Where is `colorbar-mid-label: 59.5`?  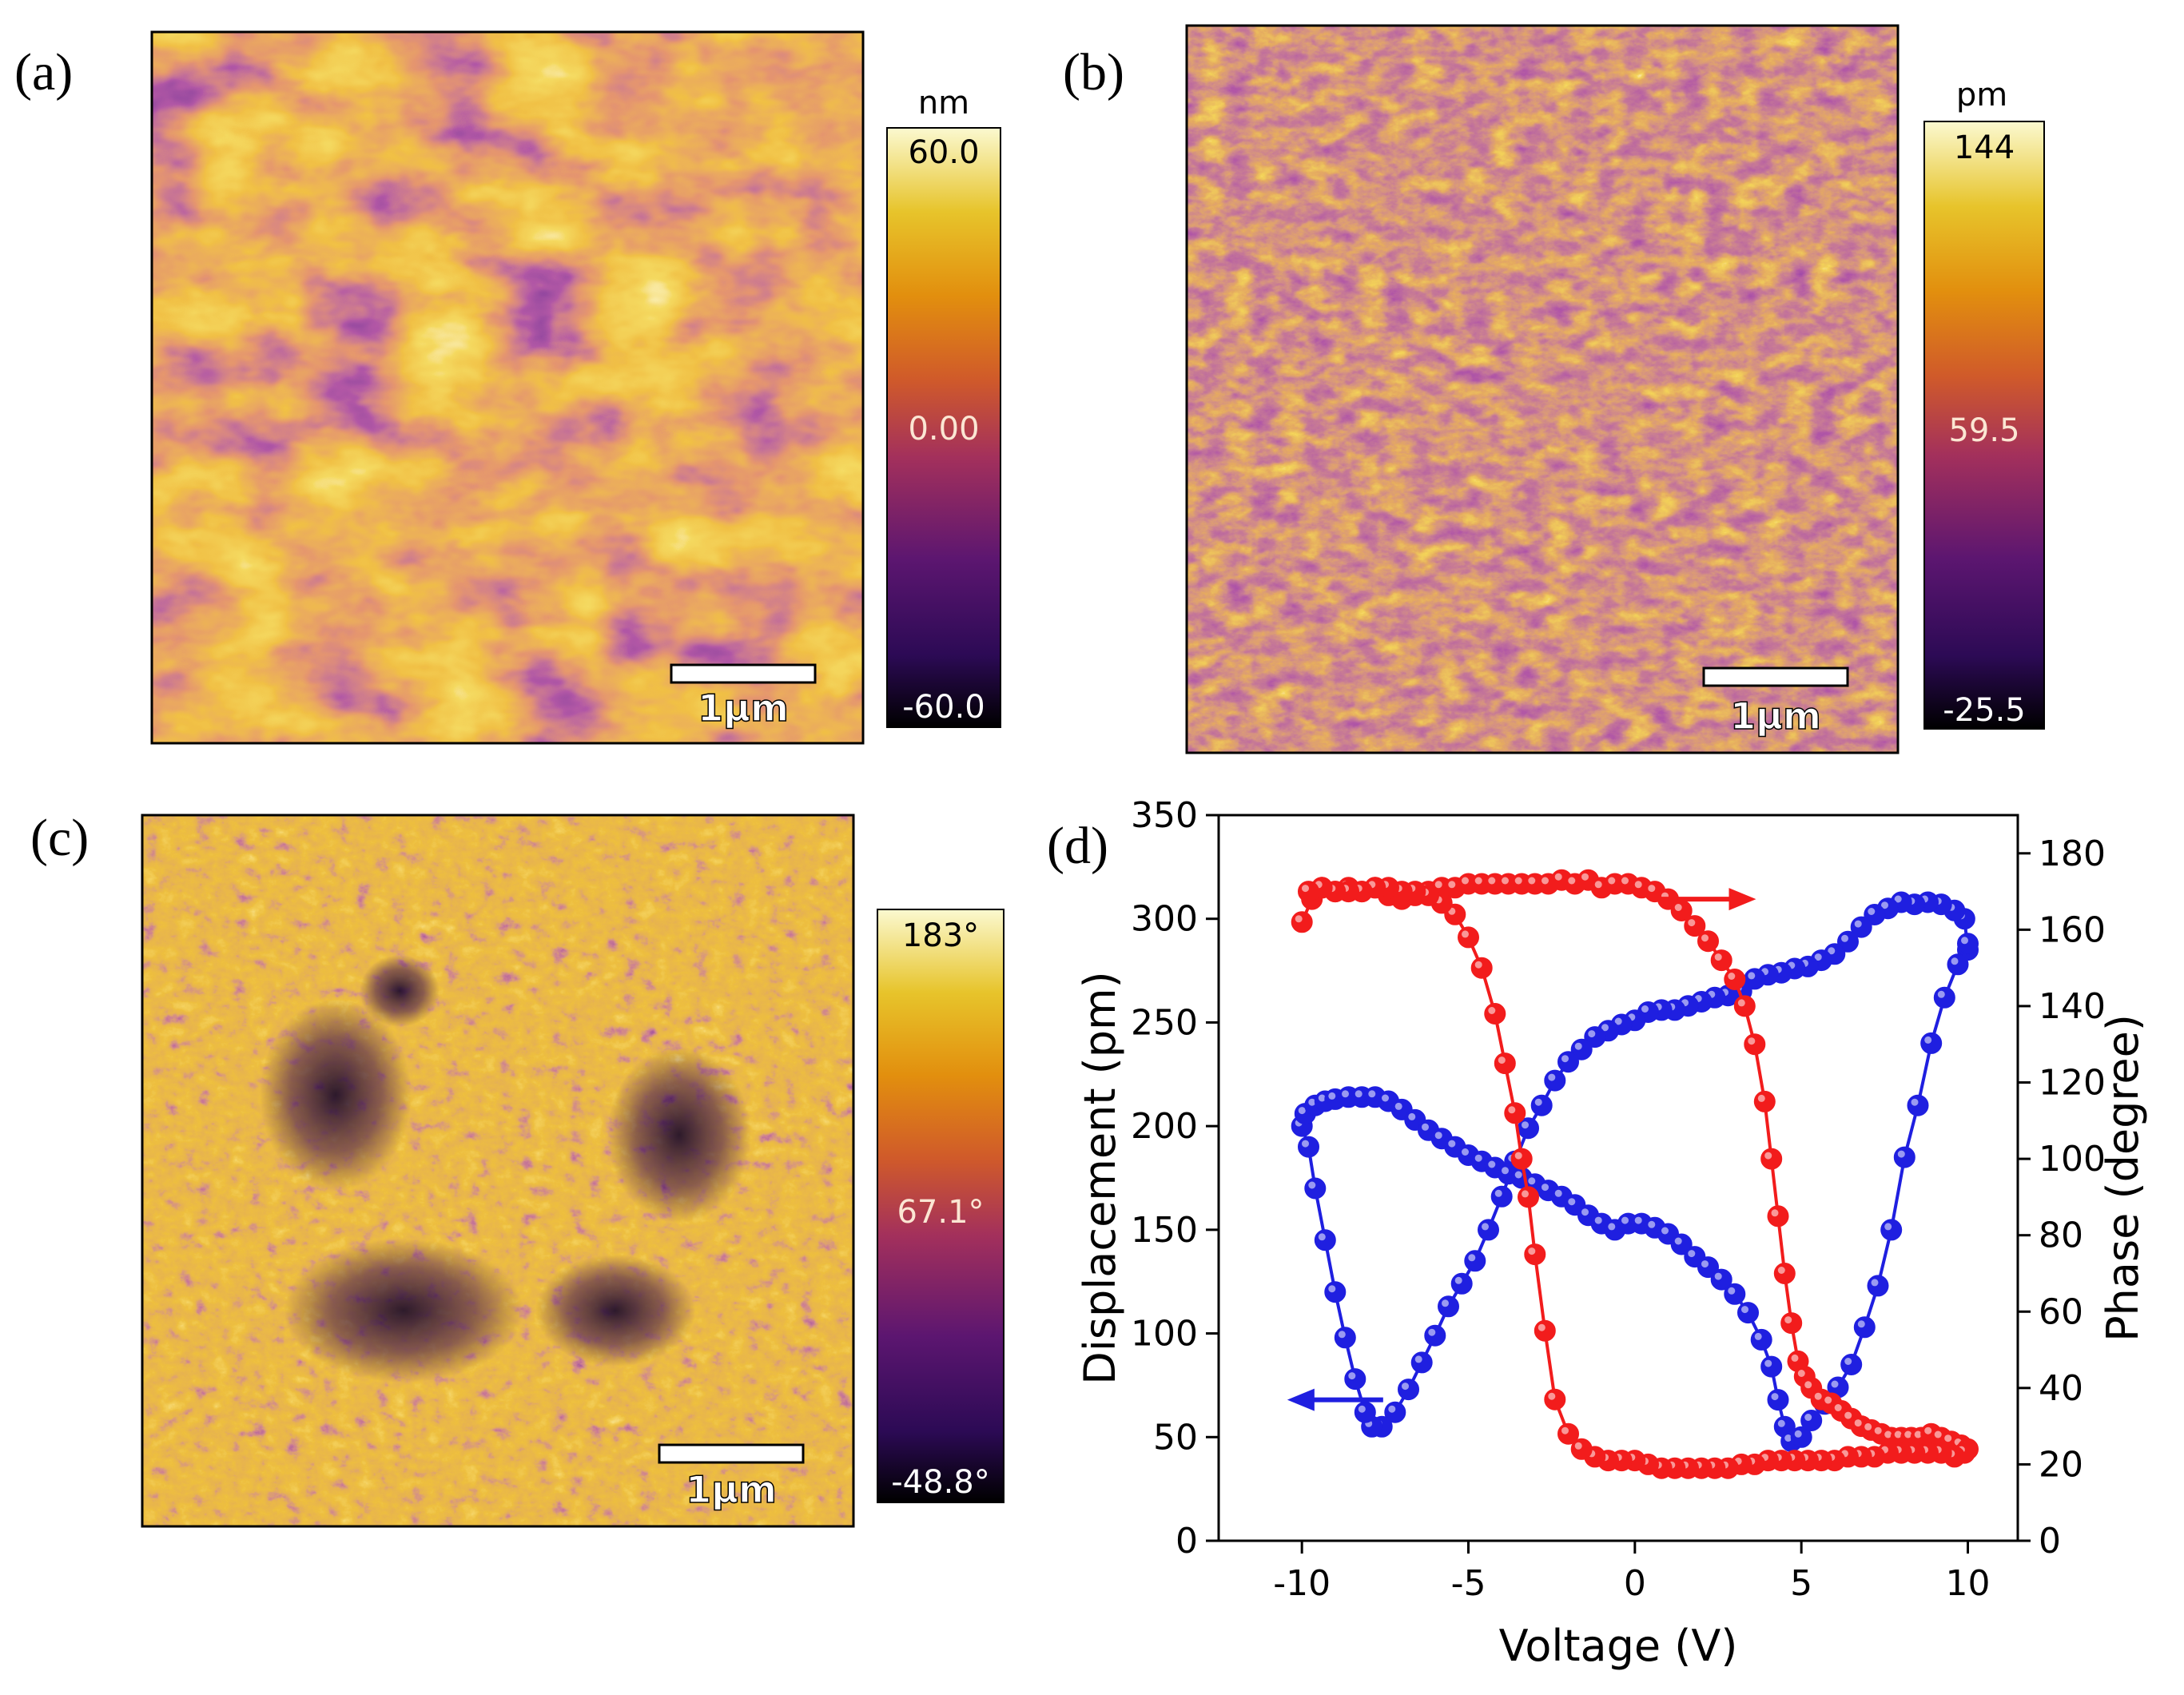
colorbar-mid-label: 59.5 is located at coordinates (1983, 430).